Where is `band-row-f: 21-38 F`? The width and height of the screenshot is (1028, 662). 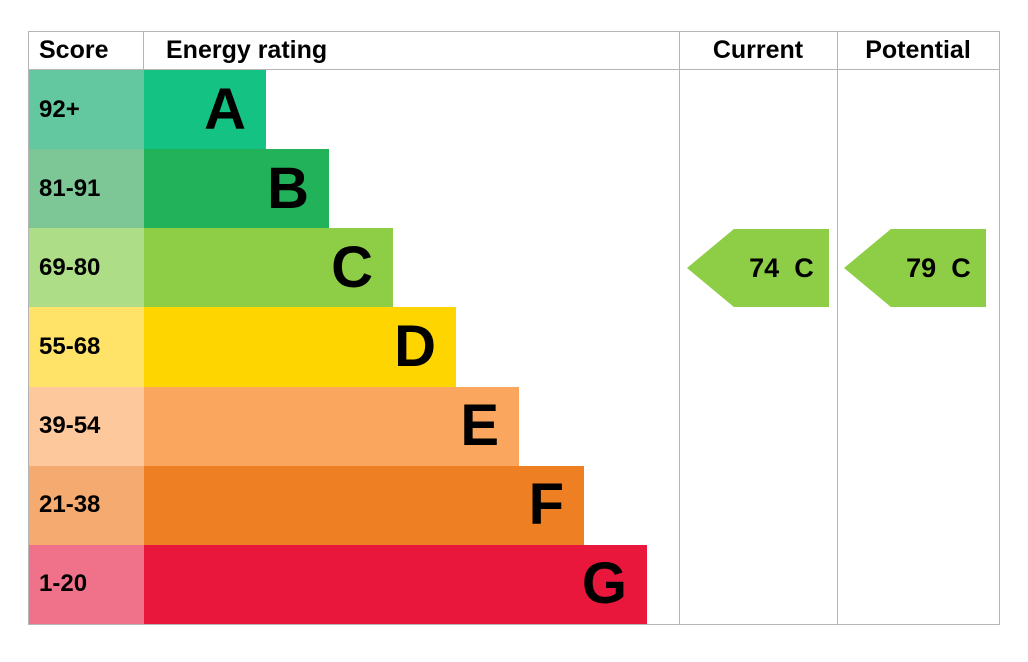
band-row-f: 21-38 F is located at coordinates (354, 505).